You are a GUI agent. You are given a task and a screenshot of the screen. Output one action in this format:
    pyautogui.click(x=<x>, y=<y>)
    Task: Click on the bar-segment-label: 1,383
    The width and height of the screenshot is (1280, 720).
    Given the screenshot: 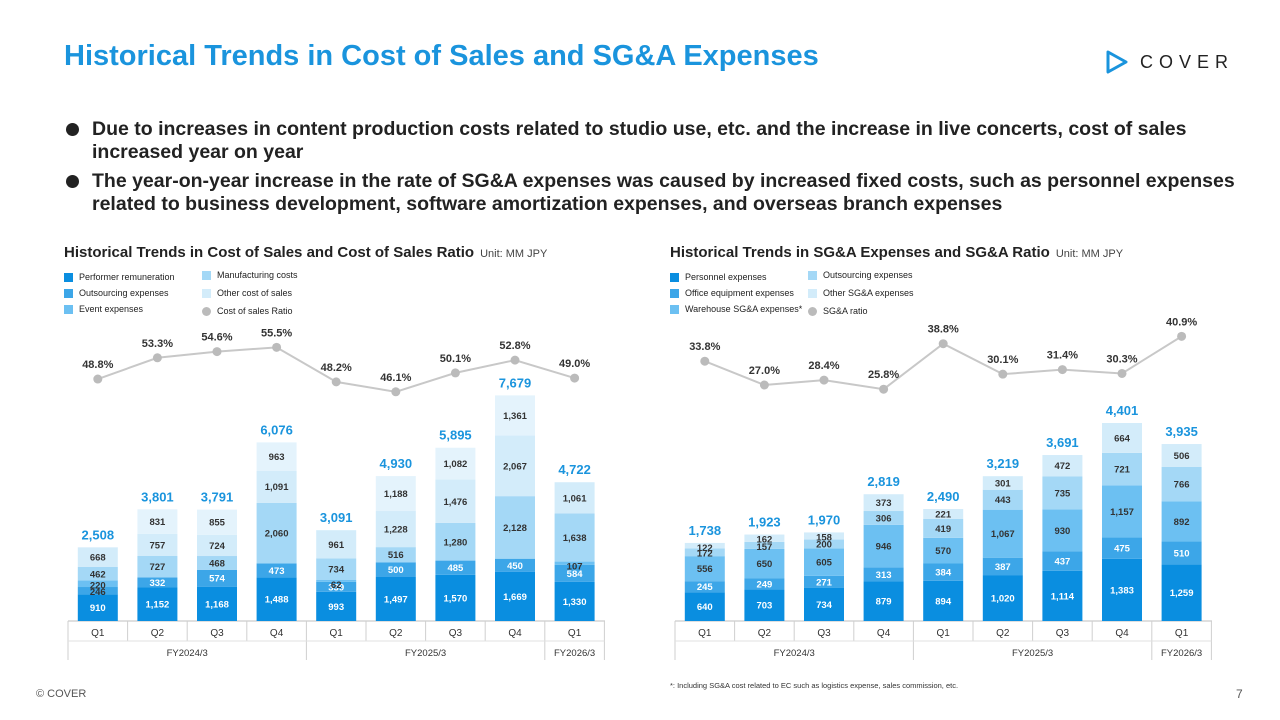 What is the action you would take?
    pyautogui.click(x=1122, y=590)
    